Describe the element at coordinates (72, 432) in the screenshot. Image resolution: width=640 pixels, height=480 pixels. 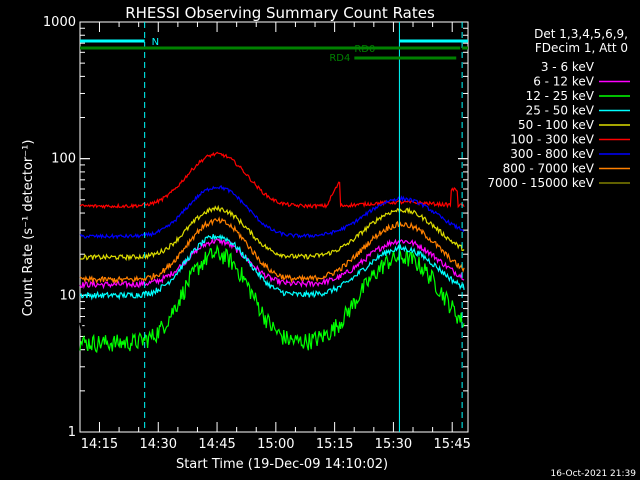
I see `y-tick-label: 1` at that location.